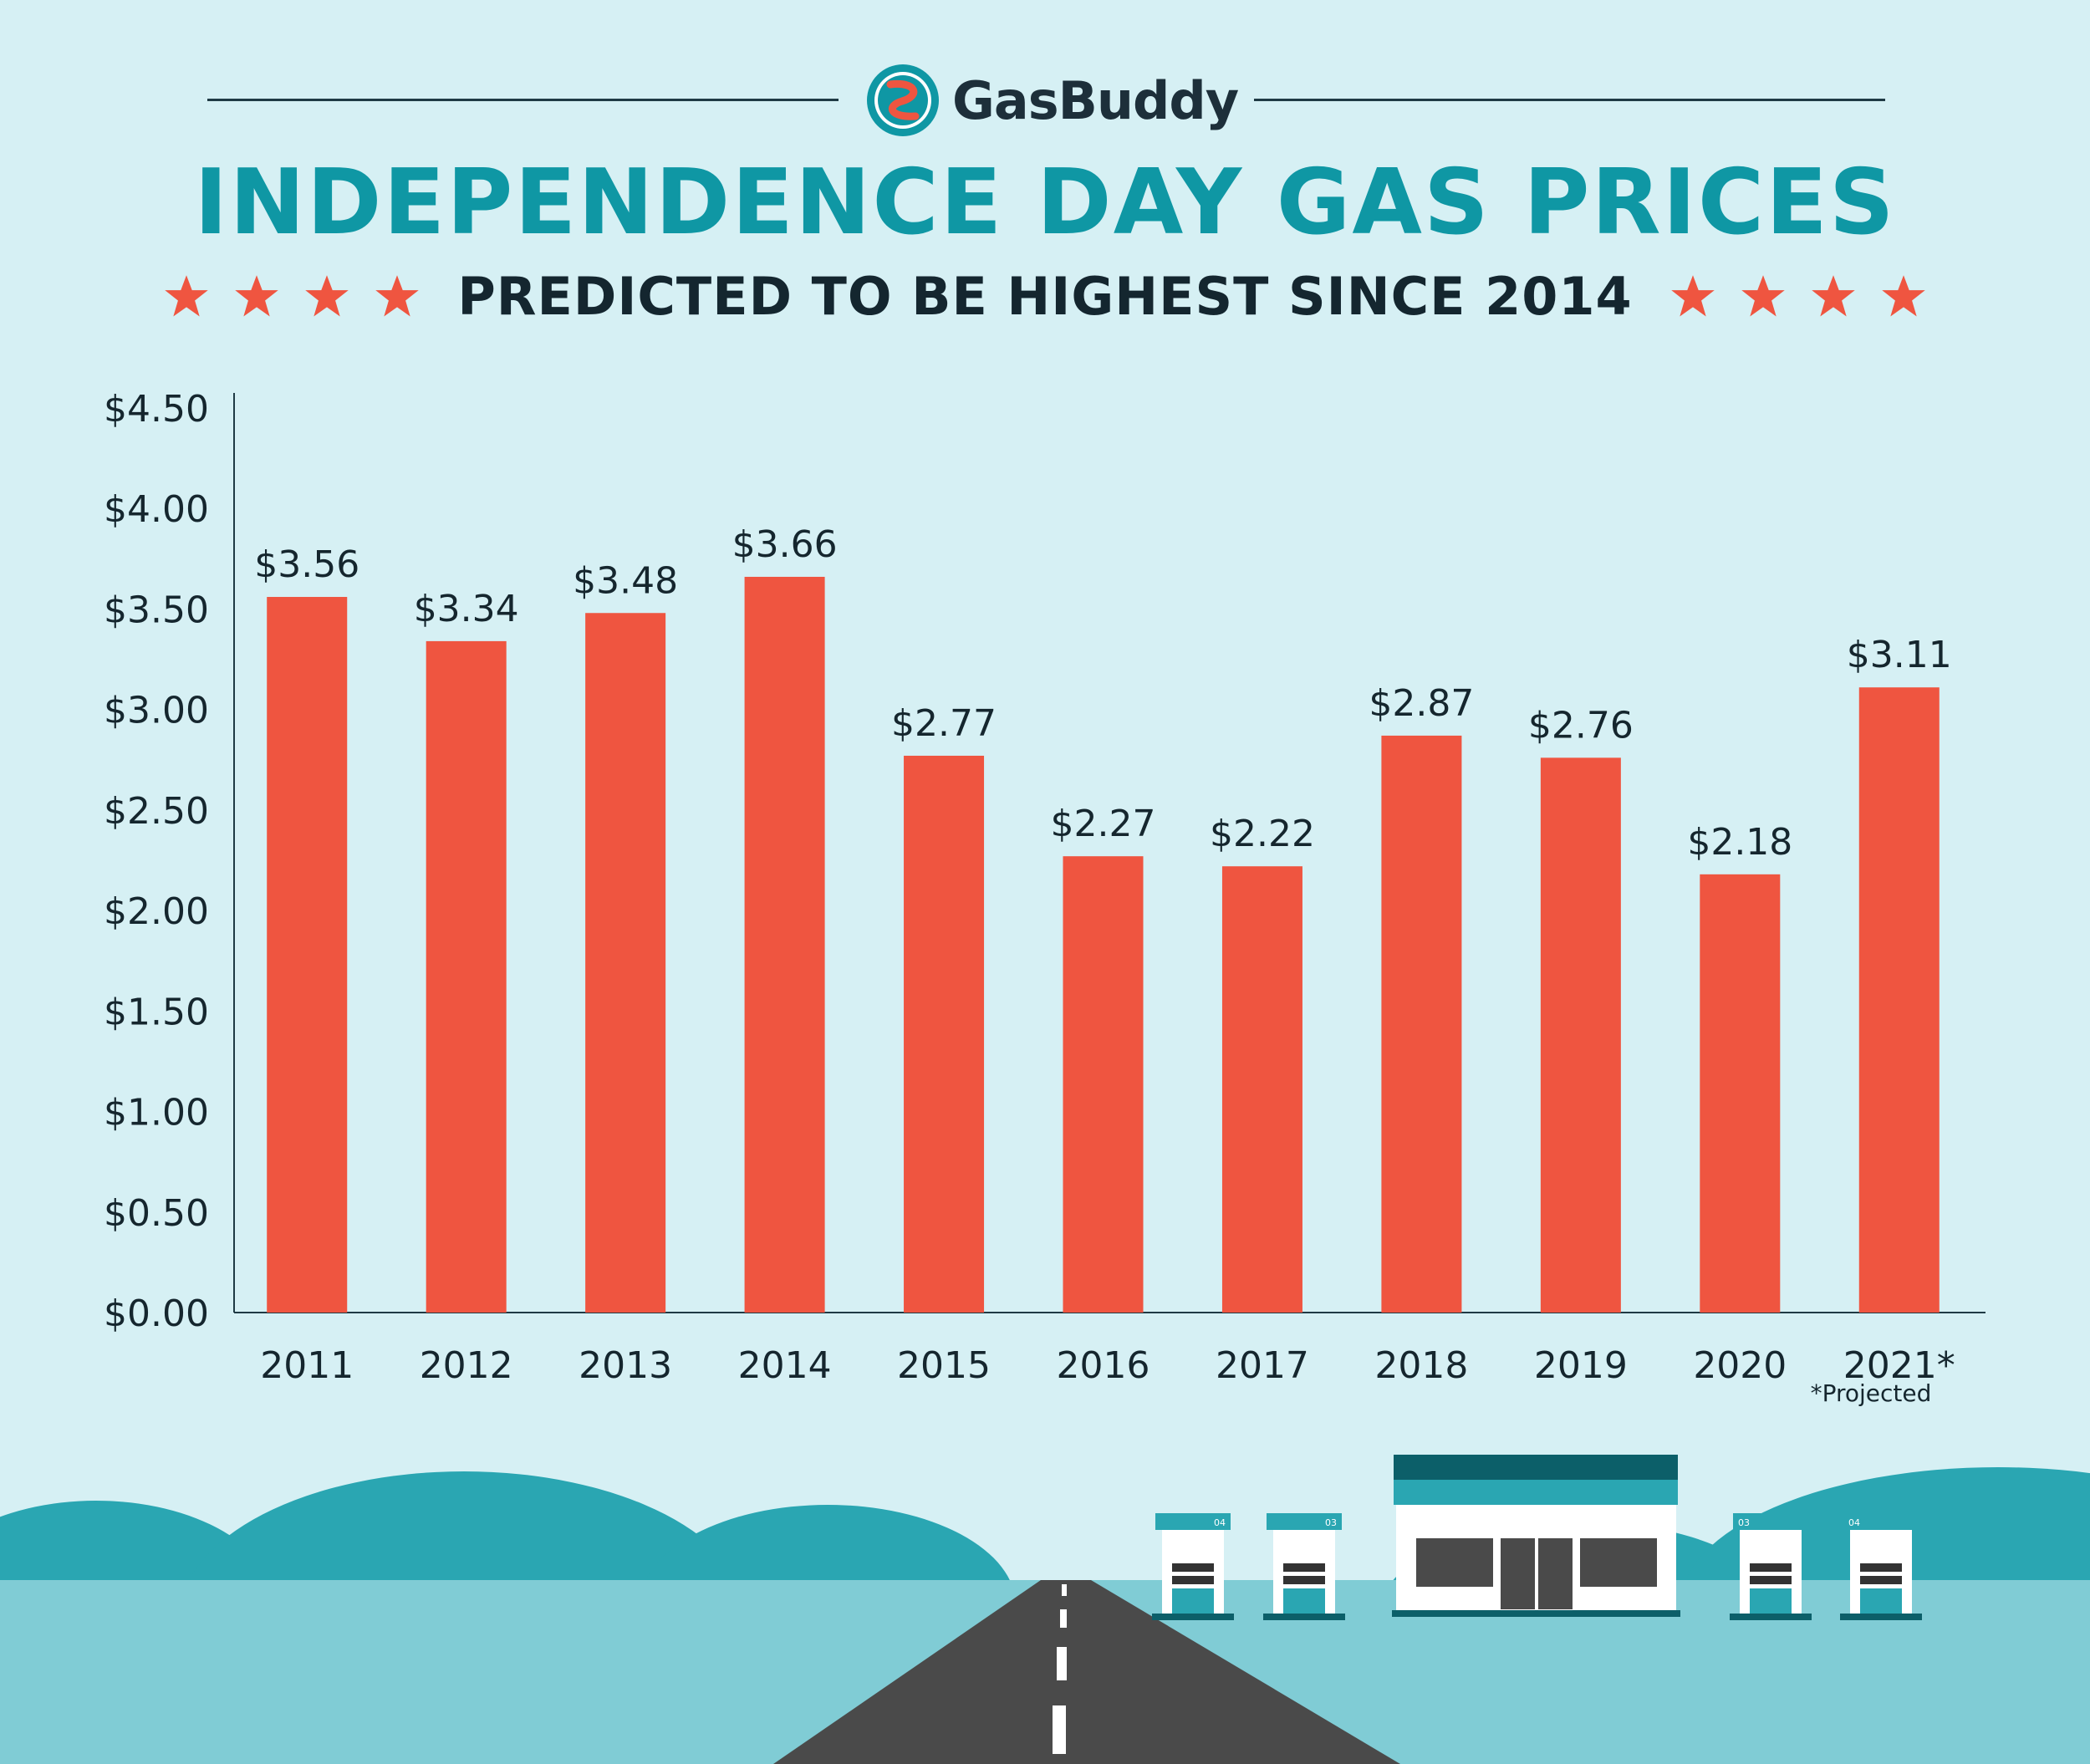 The width and height of the screenshot is (2090, 1764). Describe the element at coordinates (156, 510) in the screenshot. I see `y-tick-label: $4.00` at that location.